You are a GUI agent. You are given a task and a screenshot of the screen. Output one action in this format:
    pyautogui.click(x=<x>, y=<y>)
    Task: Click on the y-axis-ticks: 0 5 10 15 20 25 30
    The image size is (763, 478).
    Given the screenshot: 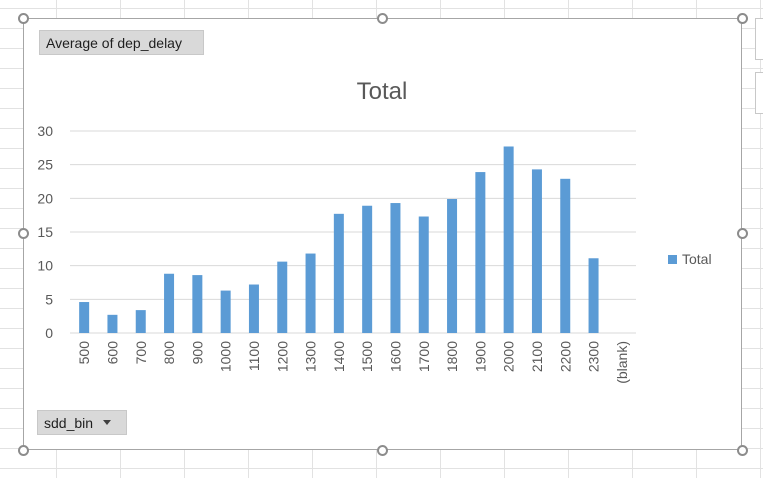 What is the action you would take?
    pyautogui.click(x=45, y=232)
    